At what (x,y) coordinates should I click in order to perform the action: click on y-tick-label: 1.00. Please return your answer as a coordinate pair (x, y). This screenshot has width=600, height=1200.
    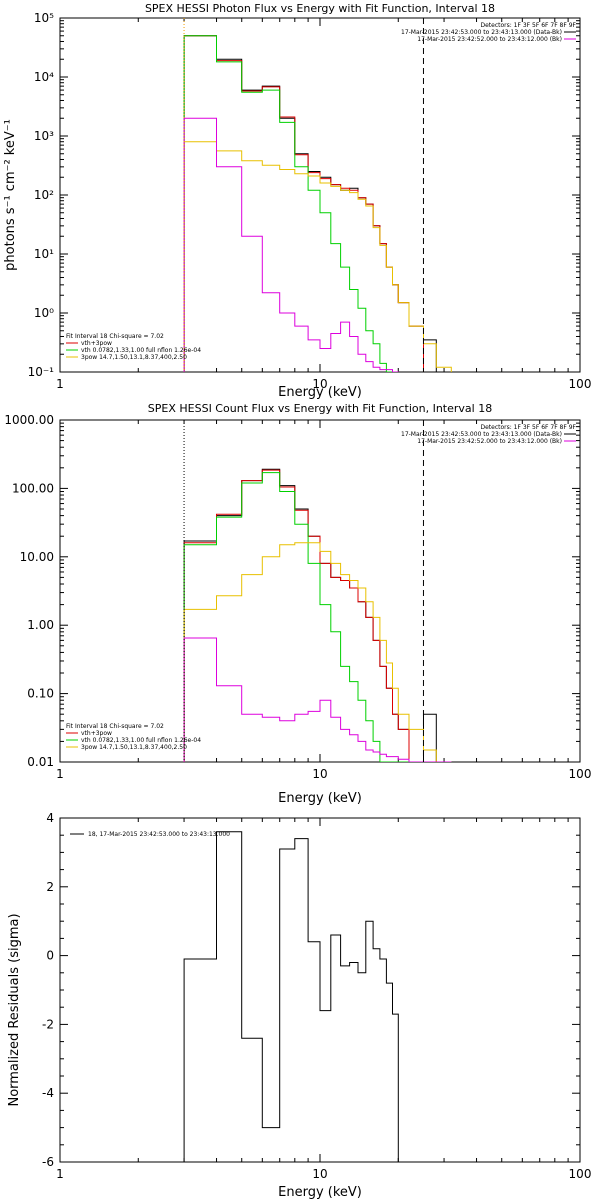
    Looking at the image, I should click on (40, 625).